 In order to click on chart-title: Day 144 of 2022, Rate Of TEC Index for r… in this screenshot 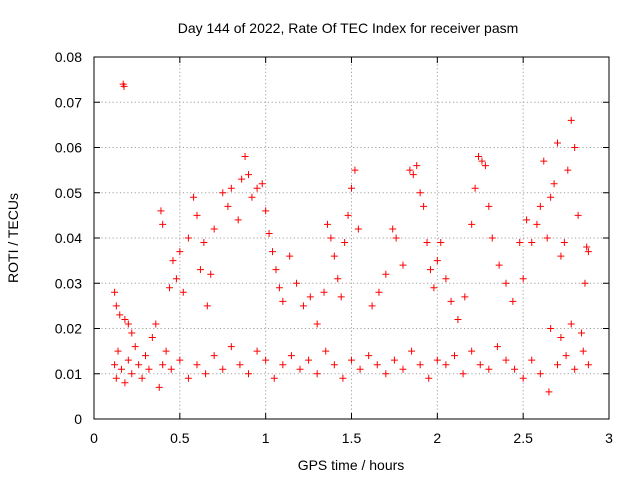, I will do `click(348, 28)`.